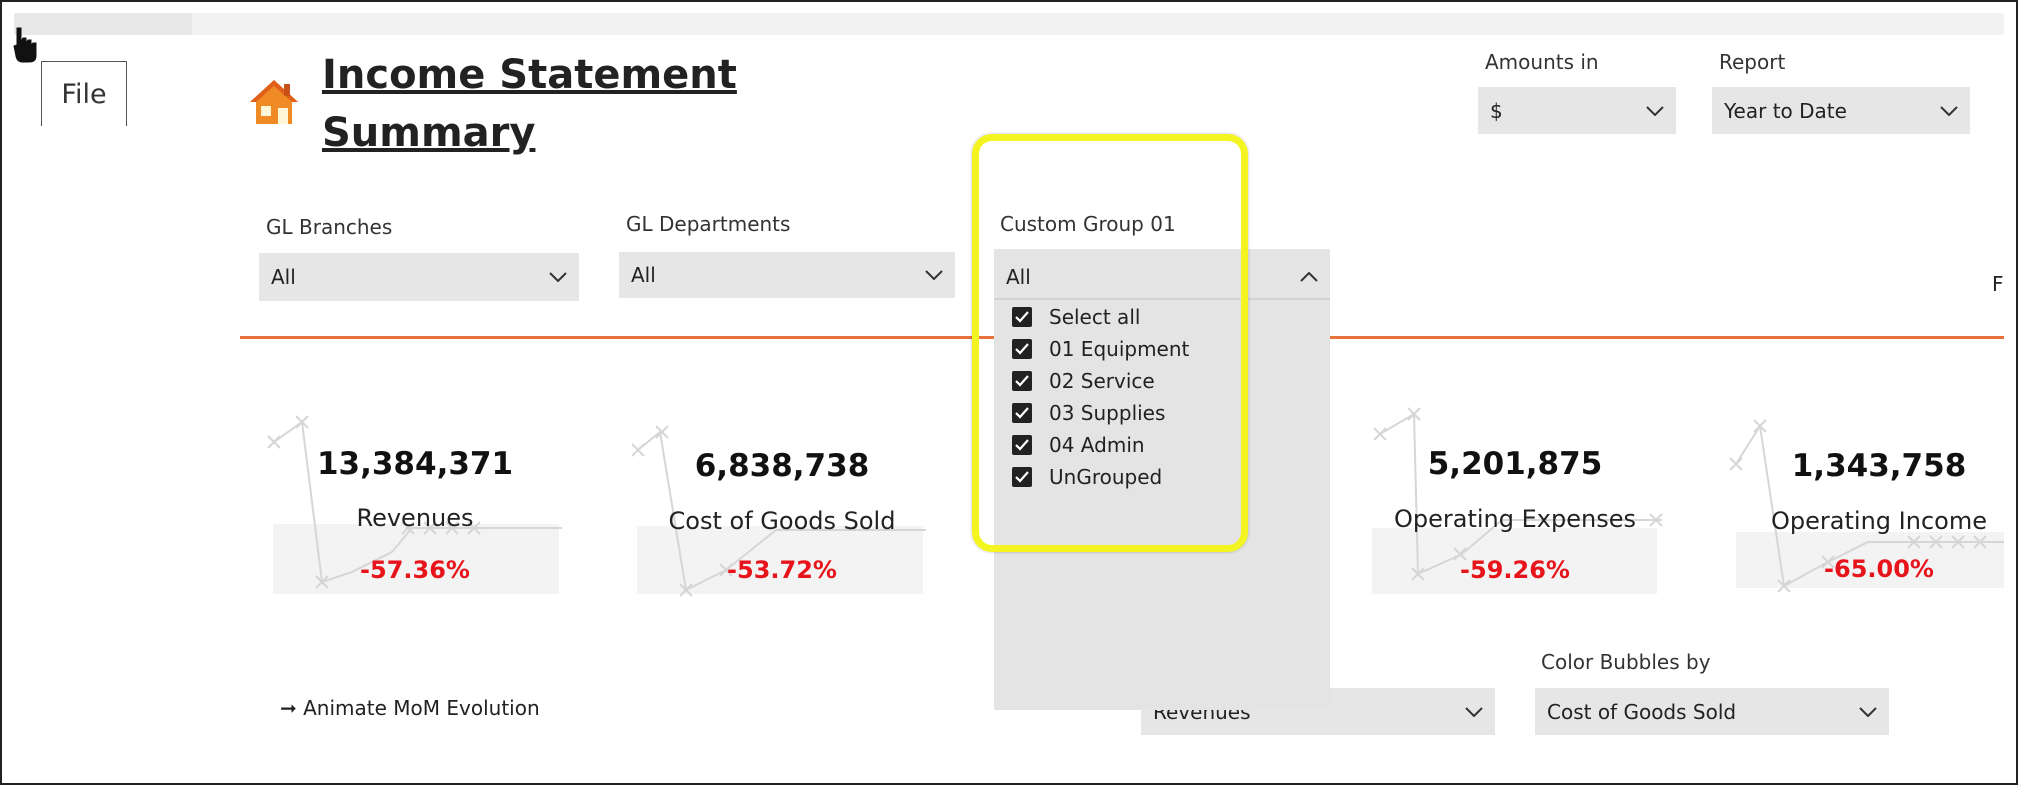  I want to click on color-bubbles-dropdown: Cost of Goods Sold, so click(1712, 711).